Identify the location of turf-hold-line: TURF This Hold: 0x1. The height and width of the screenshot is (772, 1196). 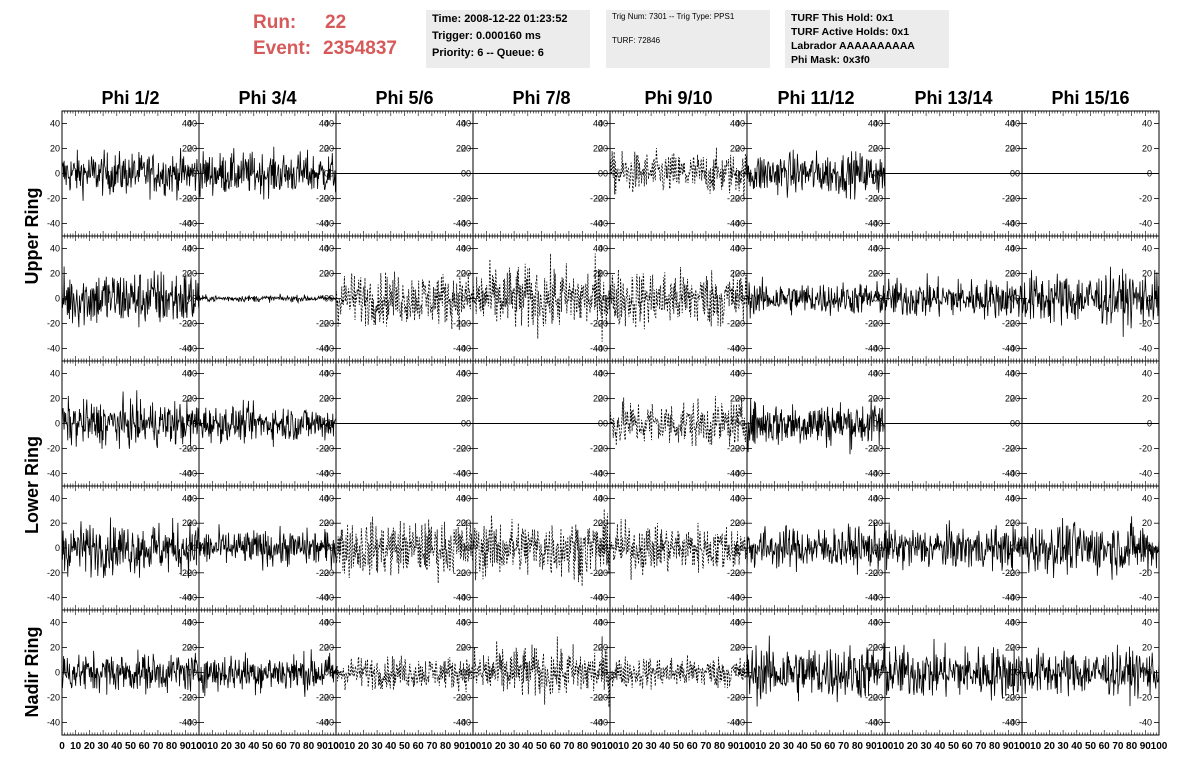
(842, 18).